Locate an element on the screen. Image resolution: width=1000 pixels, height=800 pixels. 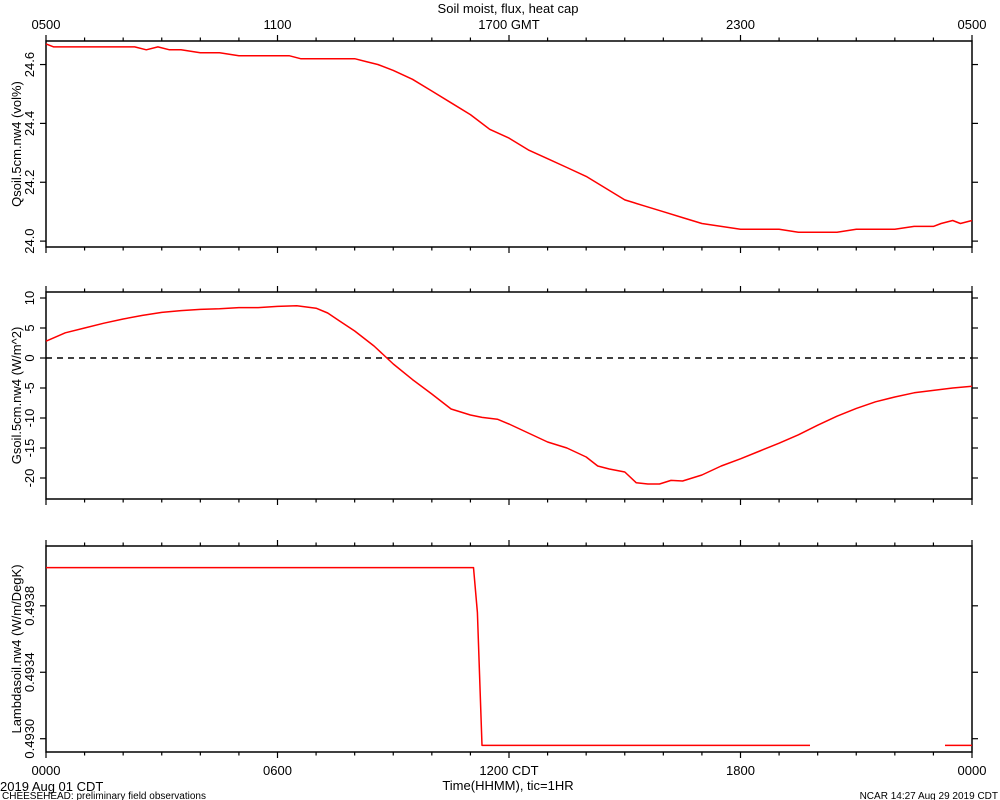
footer-right: NCAR 14:27 Aug 29 2019 CDT is located at coordinates (929, 795).